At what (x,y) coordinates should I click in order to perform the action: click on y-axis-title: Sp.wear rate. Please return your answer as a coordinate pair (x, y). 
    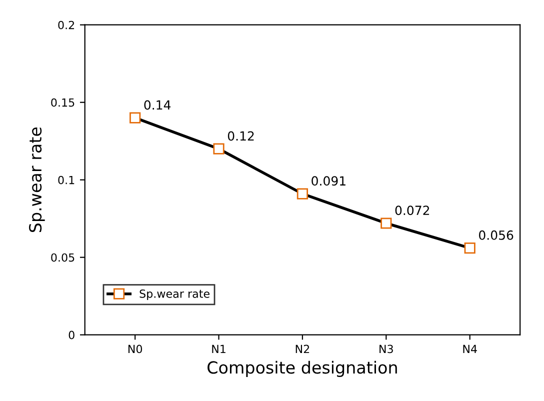
    Looking at the image, I should click on (37, 179).